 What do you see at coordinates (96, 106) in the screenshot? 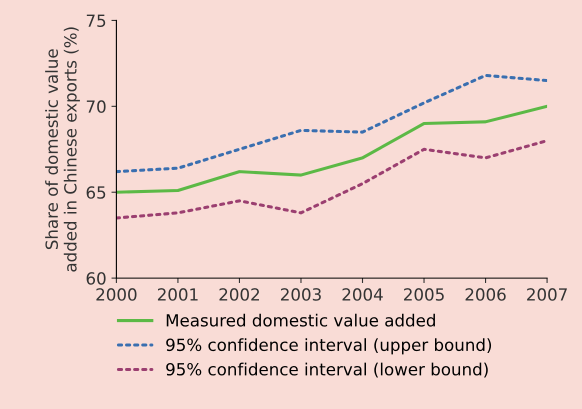
I see `y-tick-label: 70` at bounding box center [96, 106].